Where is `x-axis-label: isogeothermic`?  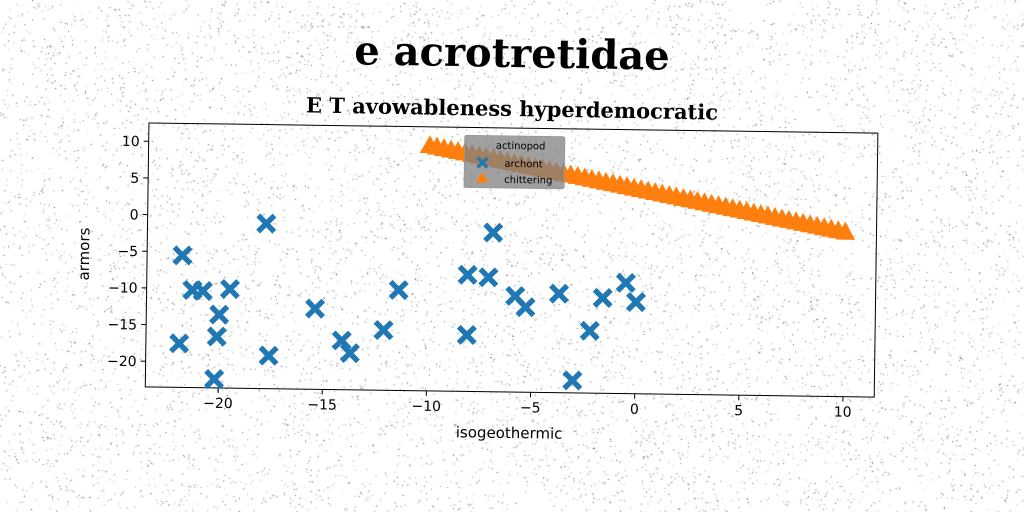
x-axis-label: isogeothermic is located at coordinates (509, 432).